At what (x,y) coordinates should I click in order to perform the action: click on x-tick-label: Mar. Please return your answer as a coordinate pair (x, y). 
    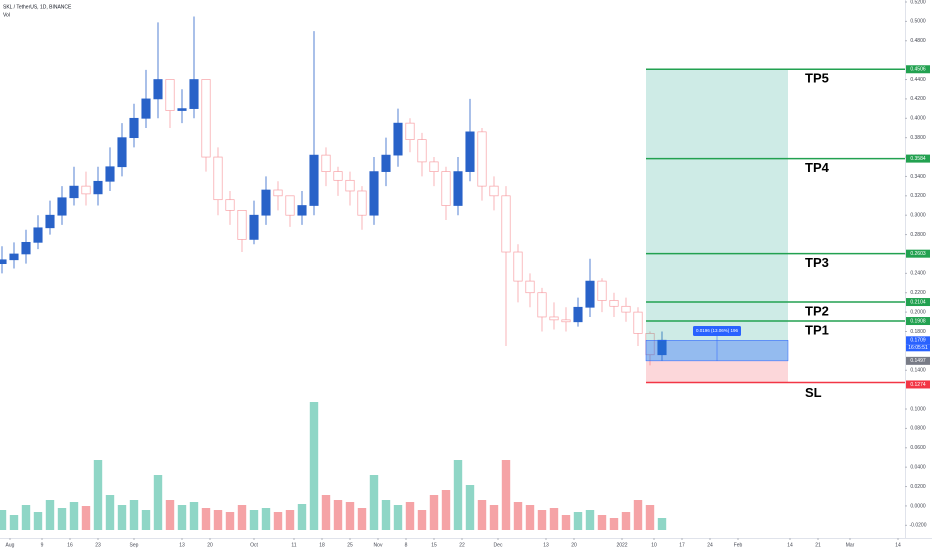
    Looking at the image, I should click on (850, 545).